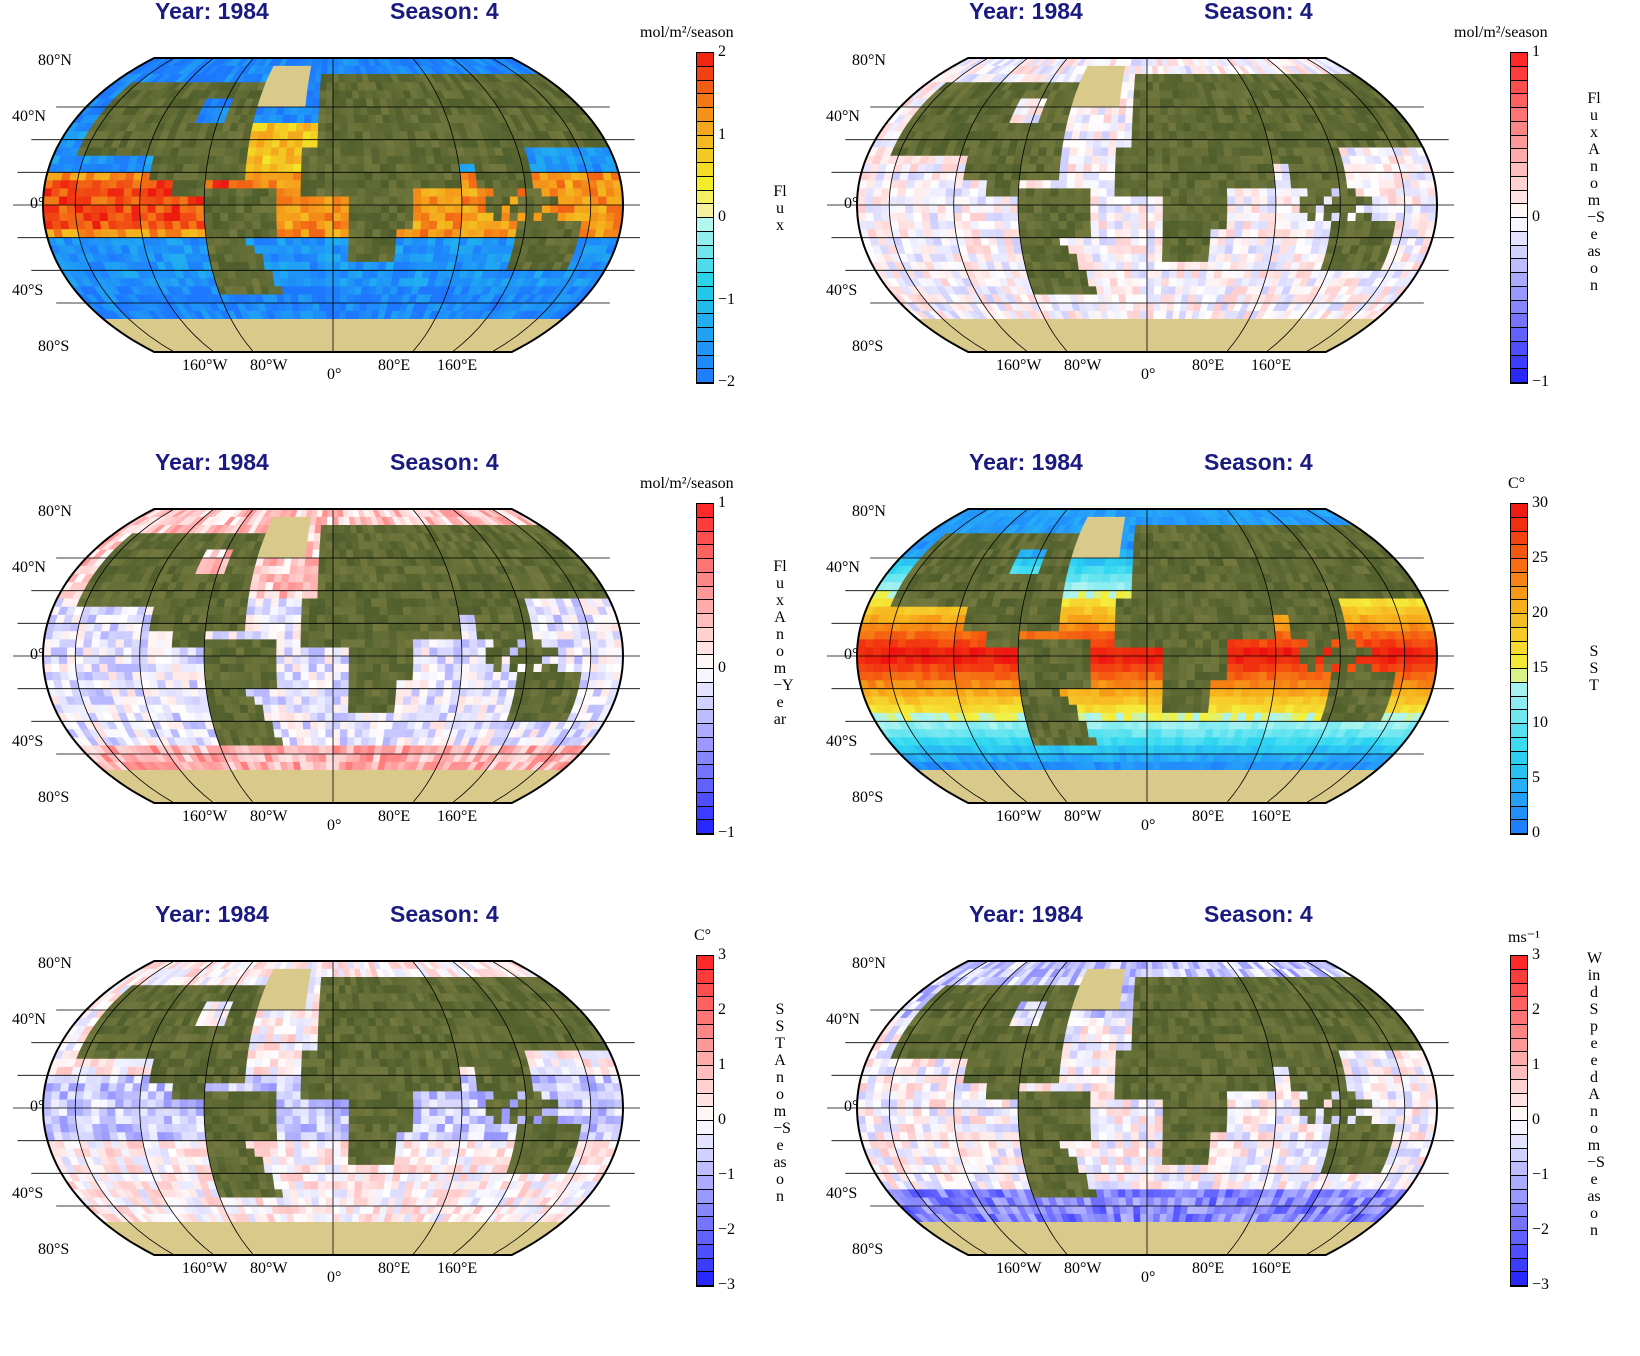 This screenshot has height=1356, width=1640. What do you see at coordinates (868, 1249) in the screenshot?
I see `lat-label: 80°S` at bounding box center [868, 1249].